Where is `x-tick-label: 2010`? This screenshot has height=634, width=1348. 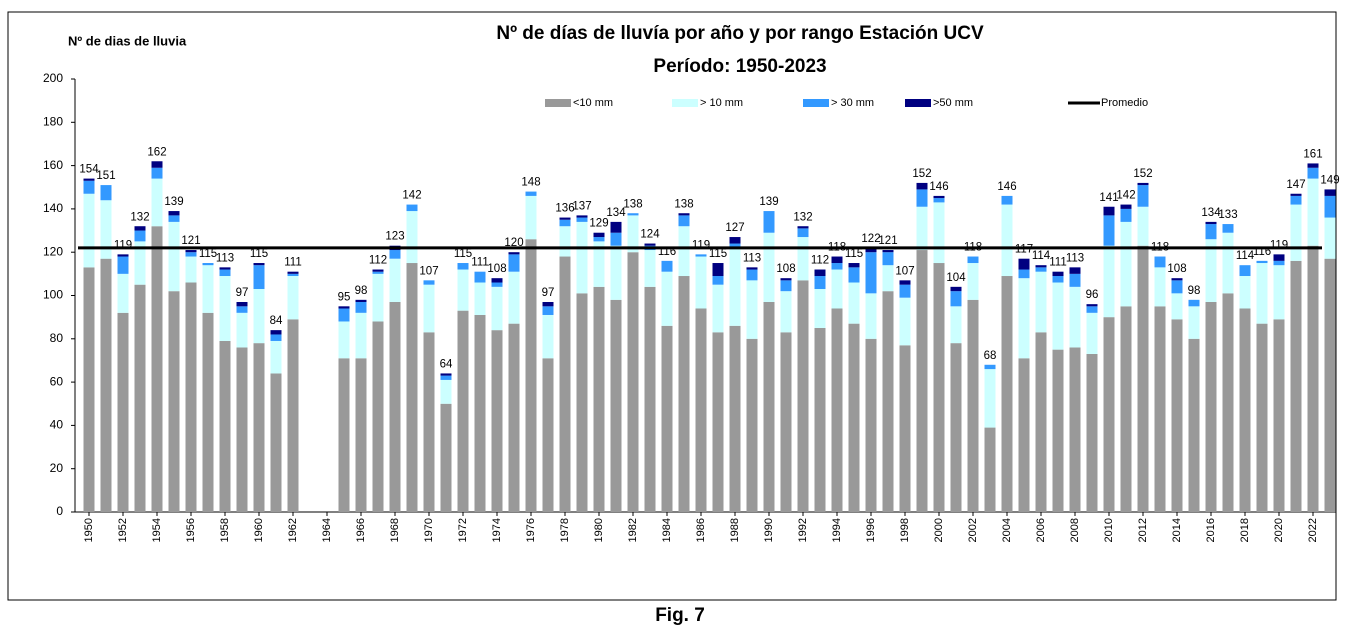
x-tick-label: 2010 is located at coordinates (1109, 530).